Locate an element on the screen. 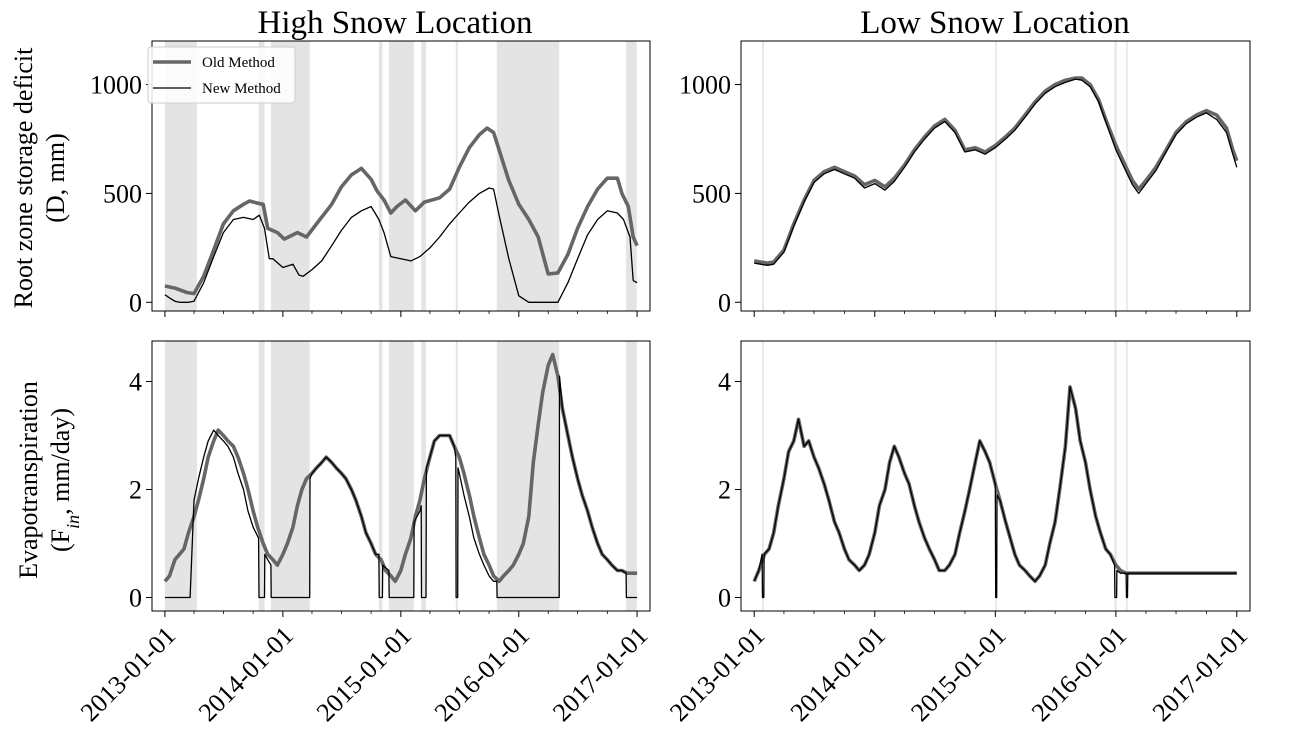 The height and width of the screenshot is (734, 1294). xtick-label-low-snow-et-3: 2016-01-01 is located at coordinates (1079, 674).